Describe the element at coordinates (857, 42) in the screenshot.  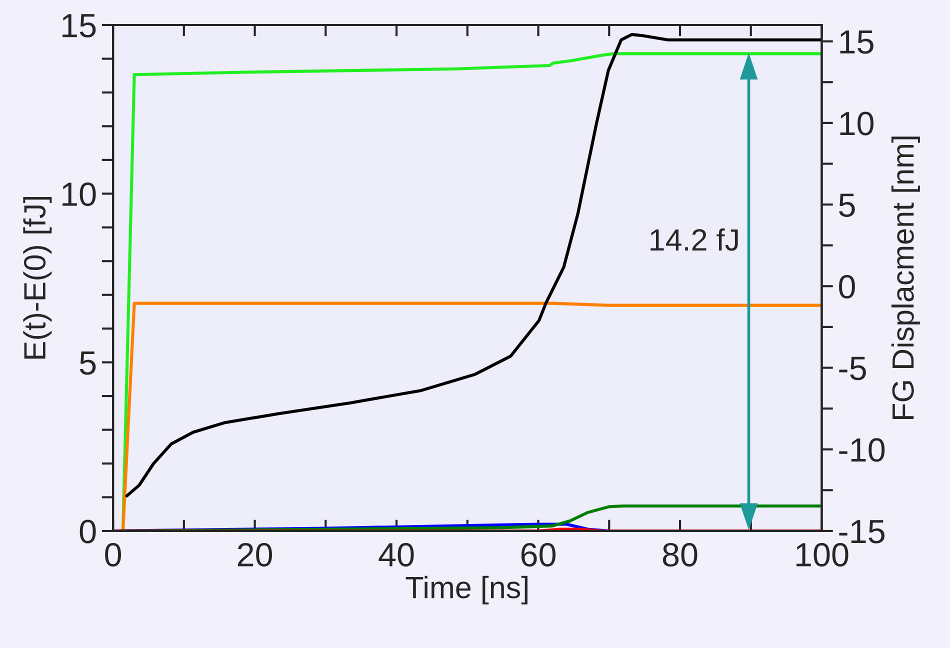
I see `y2-tick-label: 15` at that location.